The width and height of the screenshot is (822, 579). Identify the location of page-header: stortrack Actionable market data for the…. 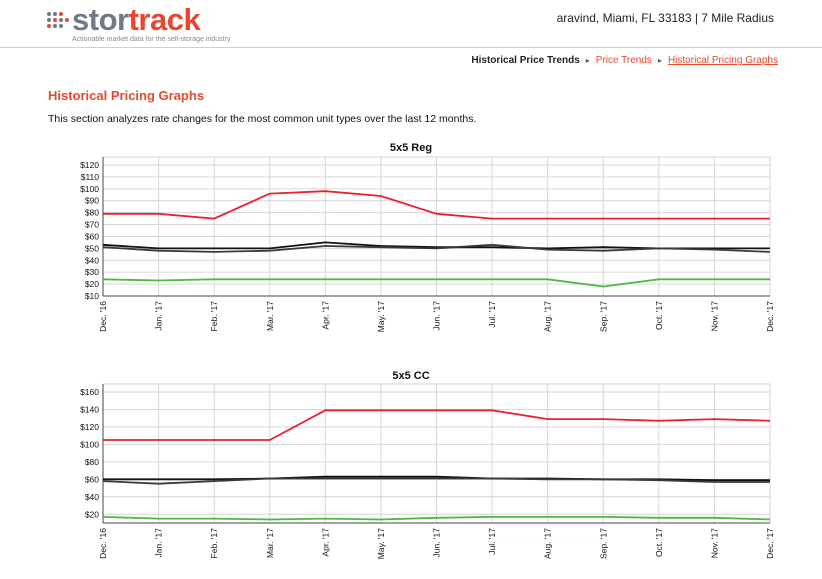
(411, 24).